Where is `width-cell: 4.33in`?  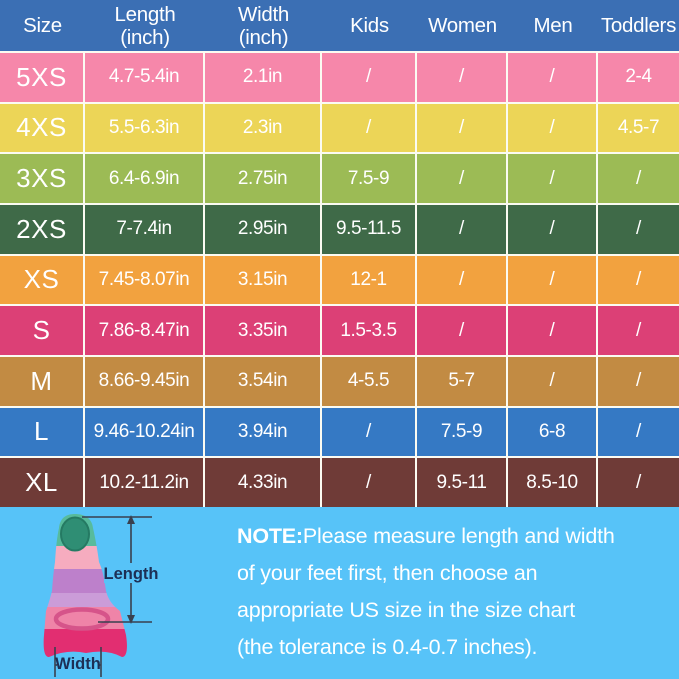
width-cell: 4.33in is located at coordinates (263, 482).